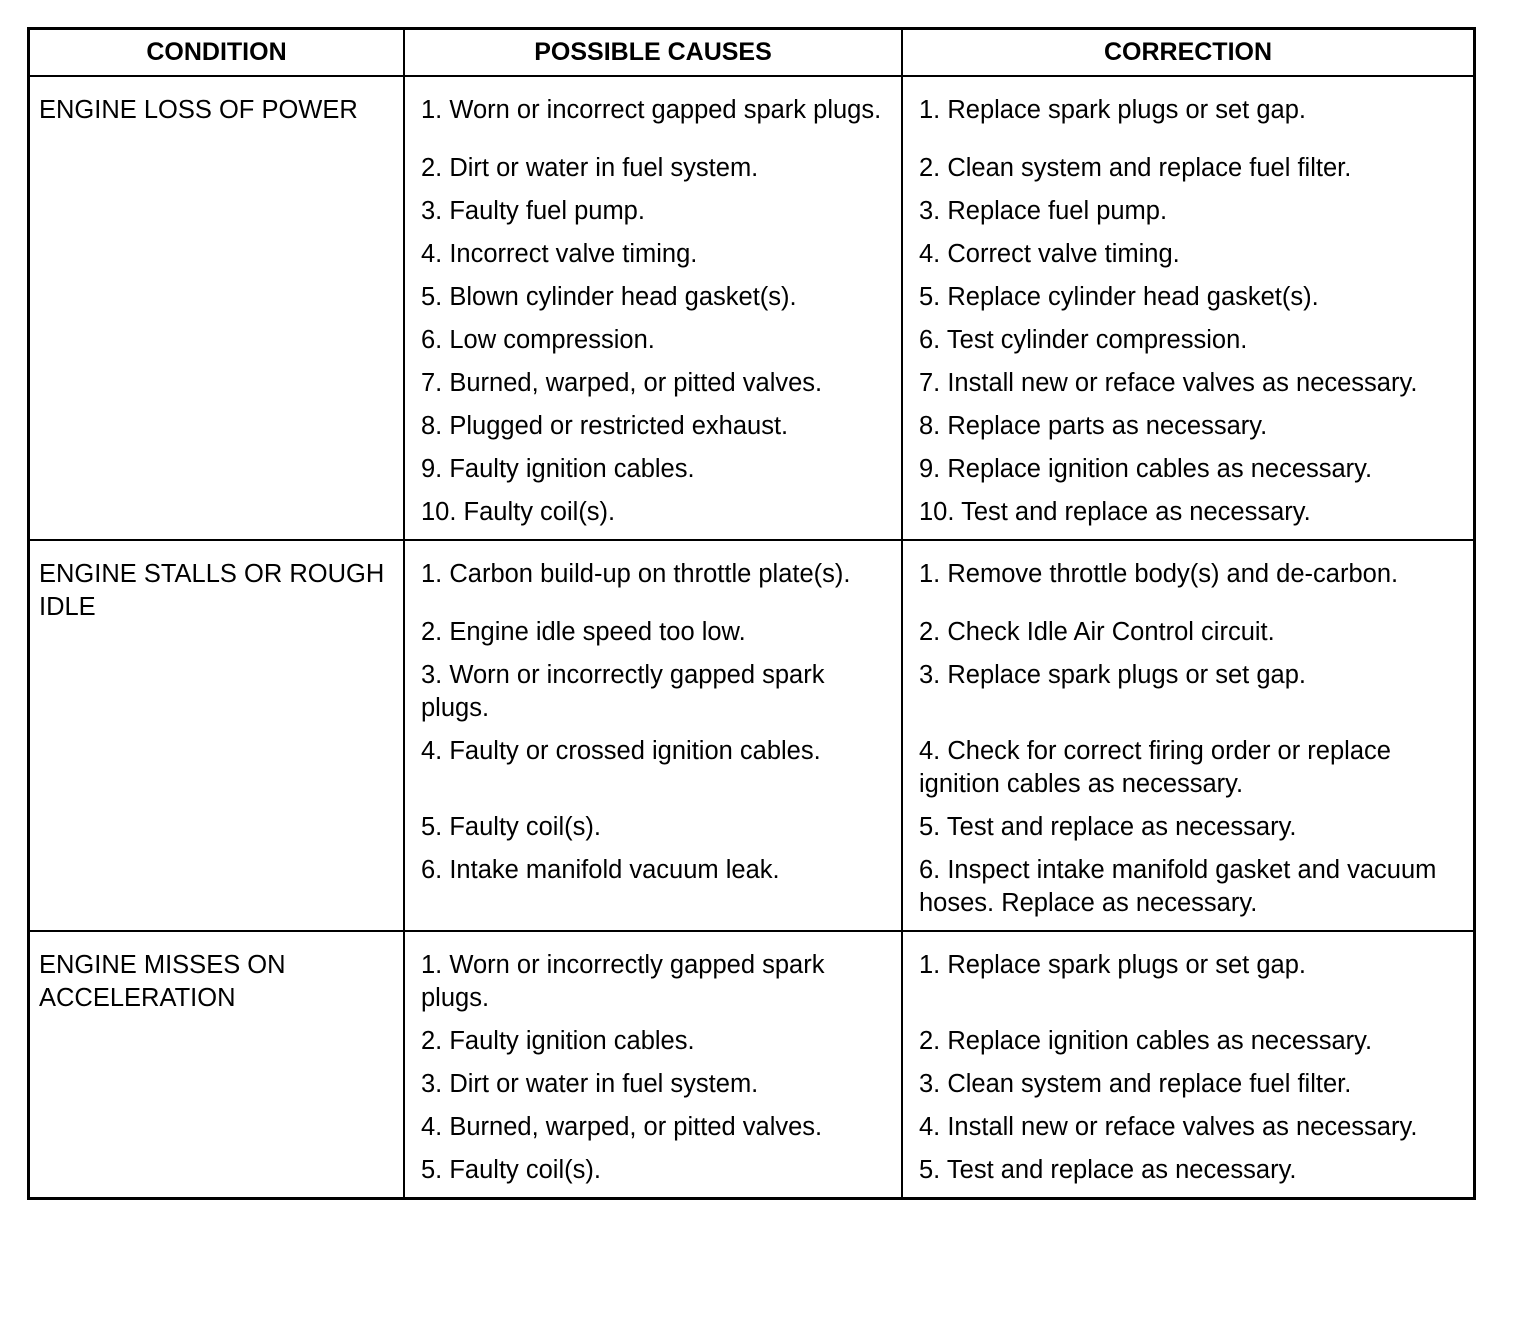  Describe the element at coordinates (1135, 168) in the screenshot. I see `correction: 2. Clean system and replace fuel filter.` at that location.